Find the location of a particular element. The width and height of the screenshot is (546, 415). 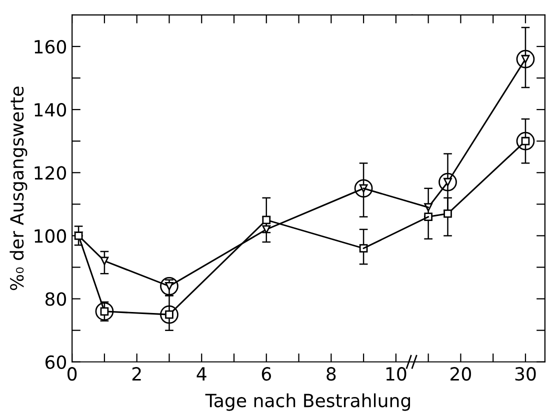

x-tick-label: 0 is located at coordinates (72, 374).